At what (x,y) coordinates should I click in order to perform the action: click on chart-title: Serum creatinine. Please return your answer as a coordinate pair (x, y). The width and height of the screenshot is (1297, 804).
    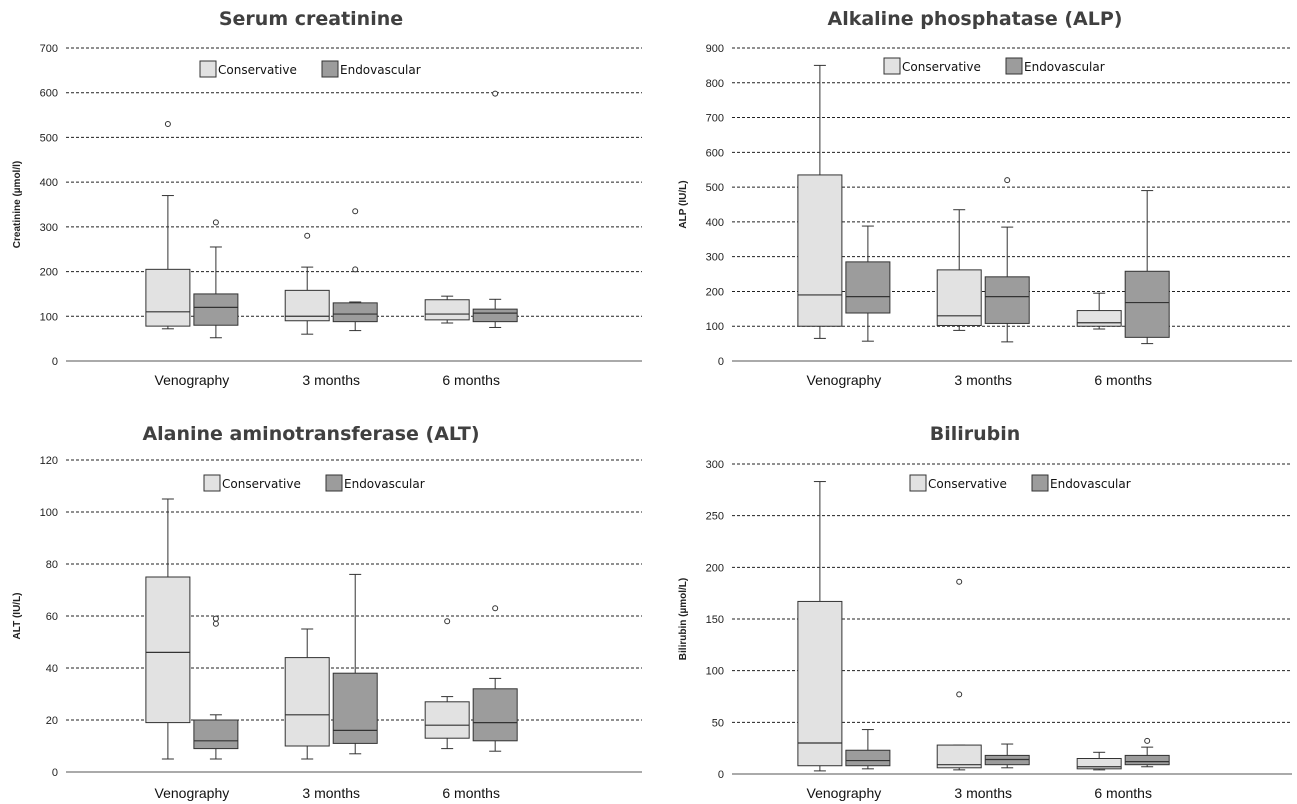
    Looking at the image, I should click on (311, 19).